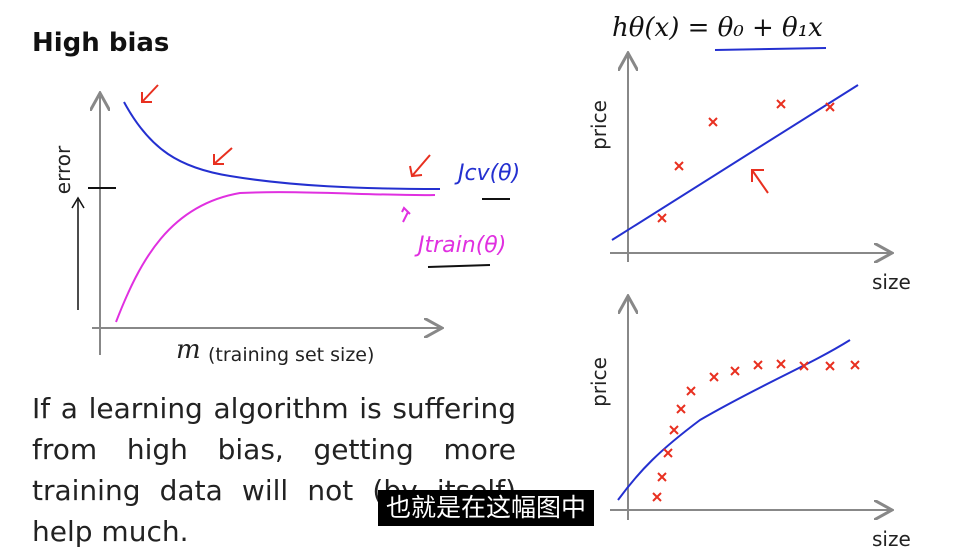 This screenshot has height=559, width=972. What do you see at coordinates (101, 43) in the screenshot?
I see `slide-title: High bias` at bounding box center [101, 43].